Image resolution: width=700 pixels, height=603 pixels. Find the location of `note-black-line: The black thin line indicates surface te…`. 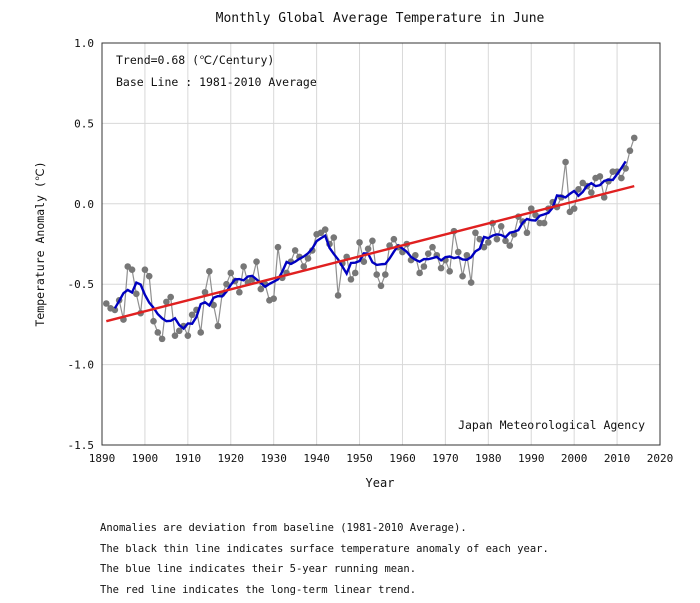

note-black-line: The black thin line indicates surface te… is located at coordinates (324, 548).